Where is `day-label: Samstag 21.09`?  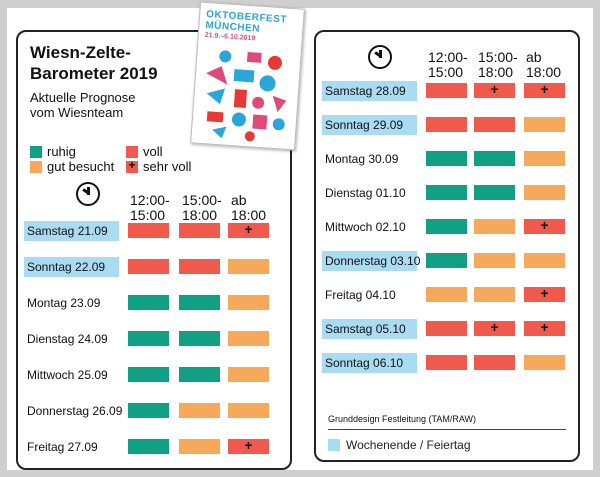 day-label: Samstag 21.09 is located at coordinates (71, 231).